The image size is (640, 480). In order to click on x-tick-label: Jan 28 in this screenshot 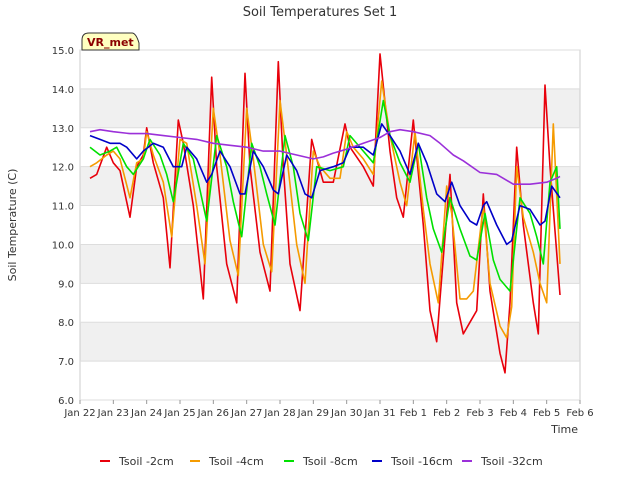, I will do `click(279, 413)`.